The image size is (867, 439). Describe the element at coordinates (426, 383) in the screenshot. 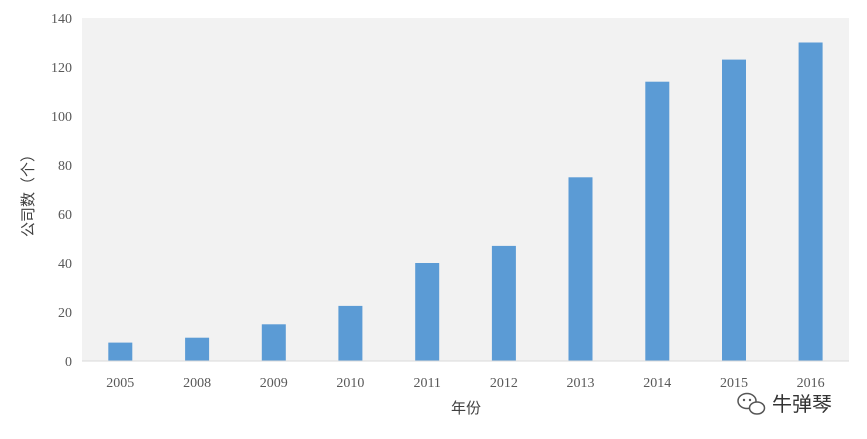

I see `x-tick-label: 2011` at that location.